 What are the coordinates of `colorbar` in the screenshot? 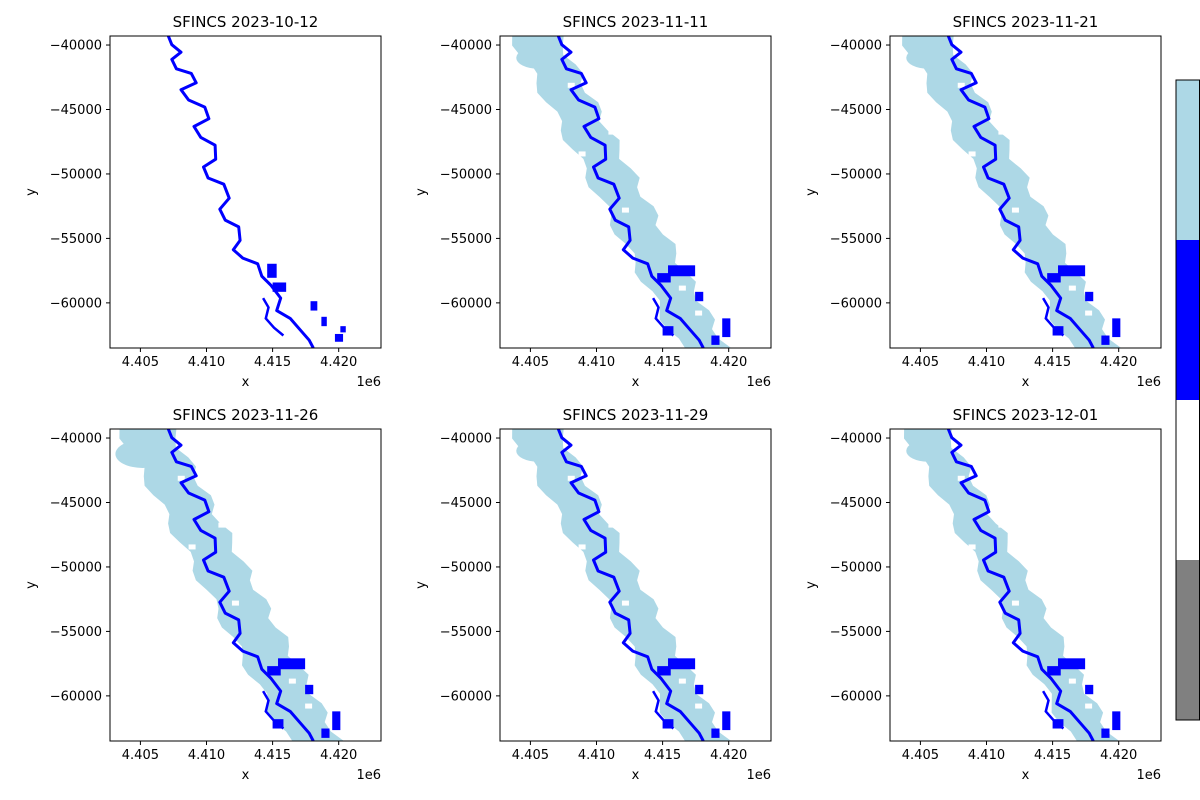 It's located at (1187, 400).